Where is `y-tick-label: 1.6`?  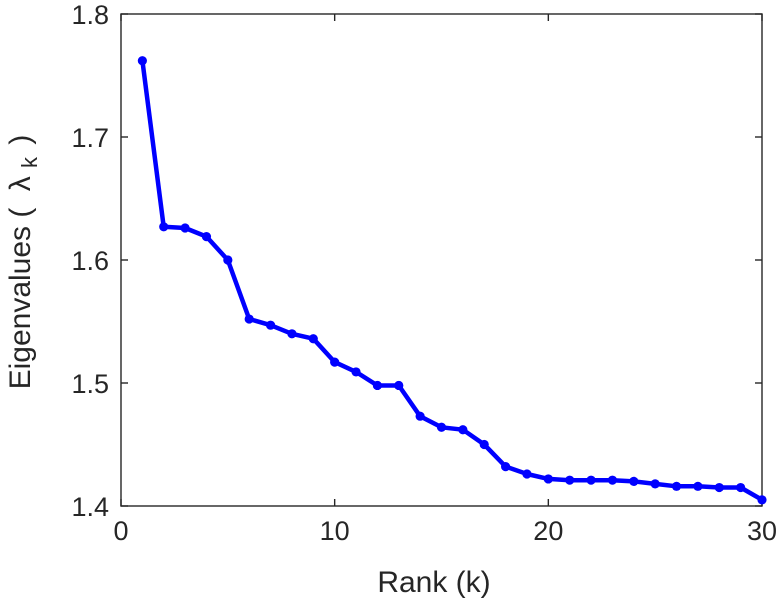 y-tick-label: 1.6 is located at coordinates (90, 261).